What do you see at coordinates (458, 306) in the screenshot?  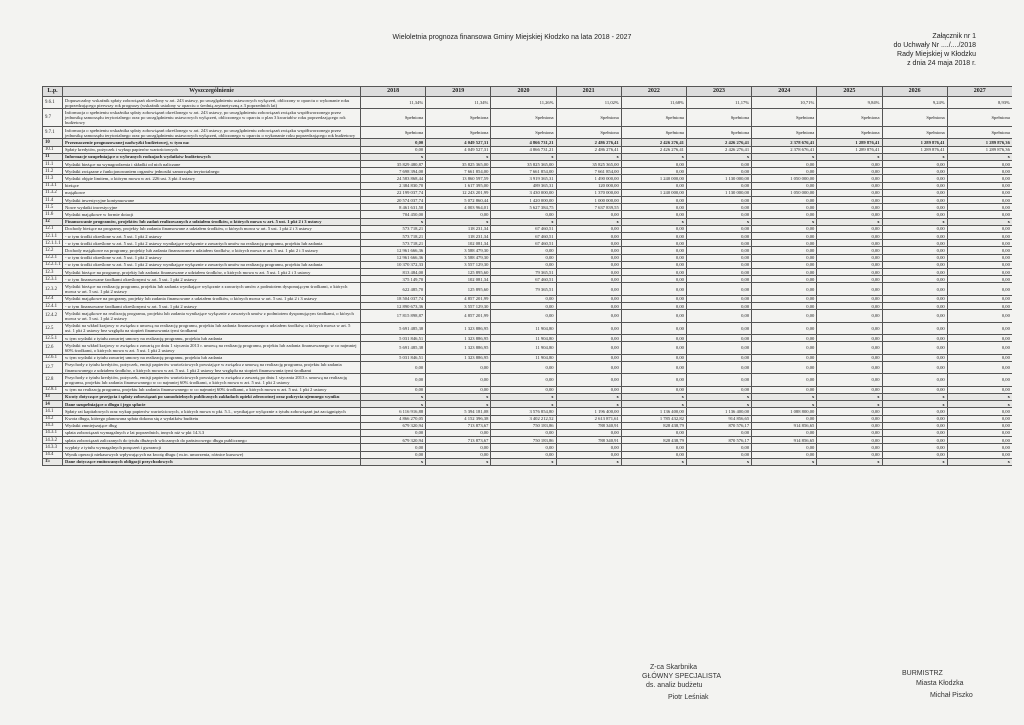 I see `row-value: 3 557 129,30` at bounding box center [458, 306].